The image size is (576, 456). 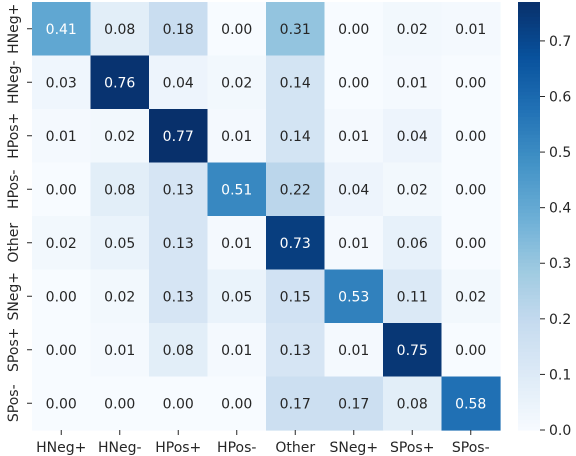 I want to click on cell-value-0-7: 0.01, so click(x=470, y=30).